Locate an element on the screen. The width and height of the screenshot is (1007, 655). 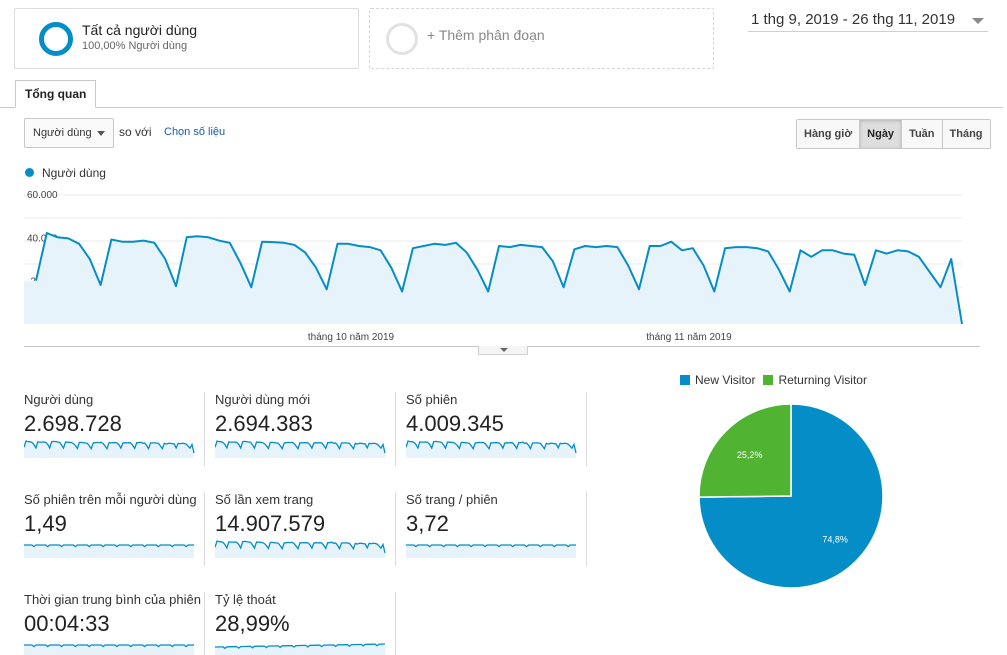
add-segment-label: + Thêm phân đoạn is located at coordinates (486, 35).